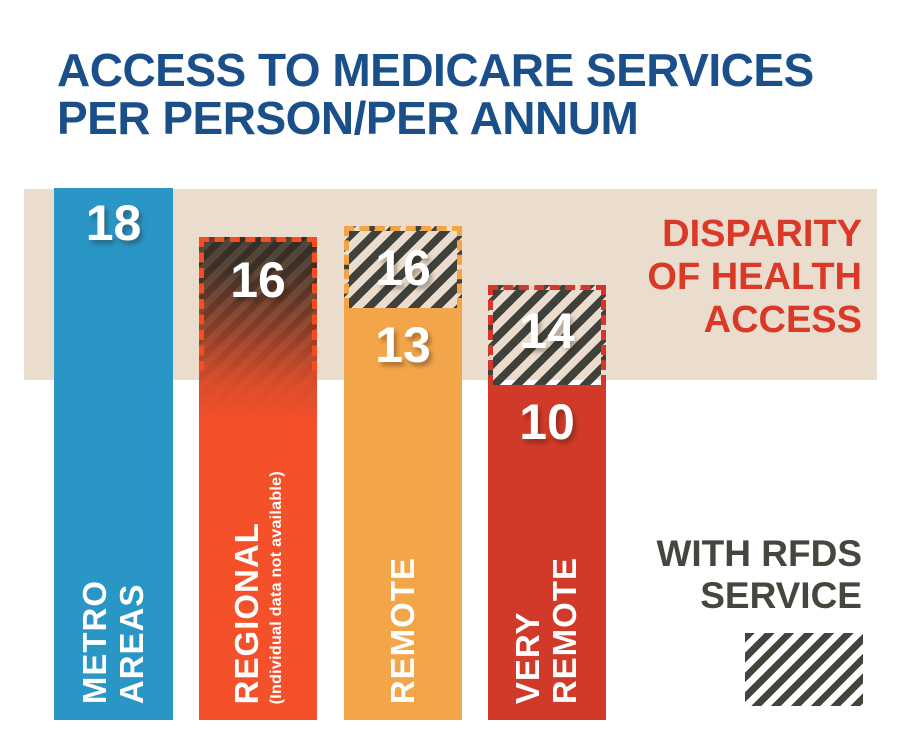 The height and width of the screenshot is (742, 900). I want to click on bar-label-metro-line1: METRO, so click(94, 641).